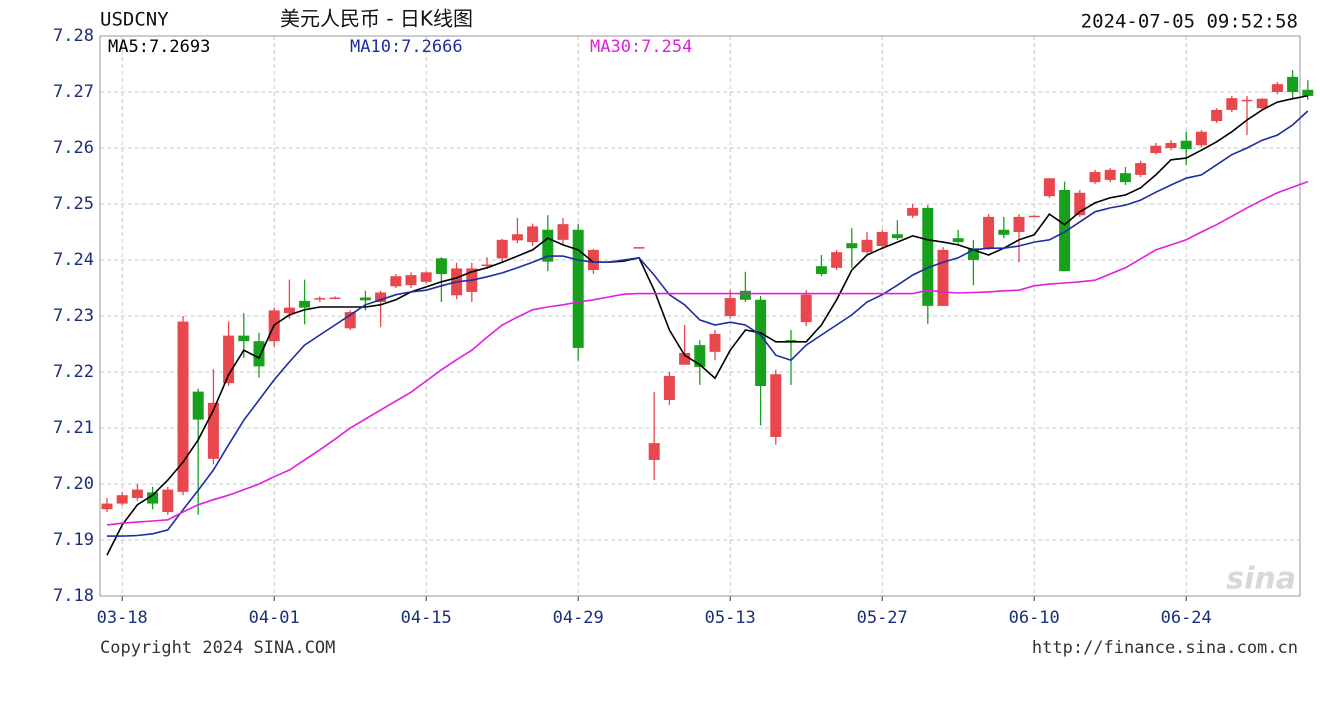 This screenshot has height=724, width=1320. I want to click on symbol: USDCNY, so click(134, 20).